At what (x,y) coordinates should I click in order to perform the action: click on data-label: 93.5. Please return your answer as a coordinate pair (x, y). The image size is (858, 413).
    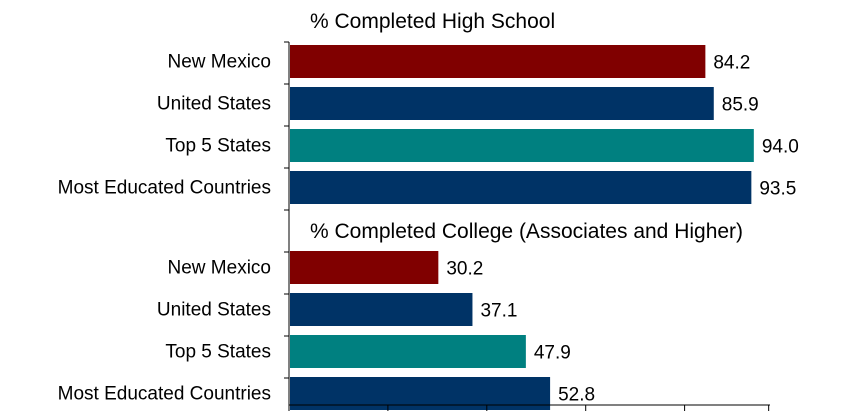
    Looking at the image, I should click on (777, 189).